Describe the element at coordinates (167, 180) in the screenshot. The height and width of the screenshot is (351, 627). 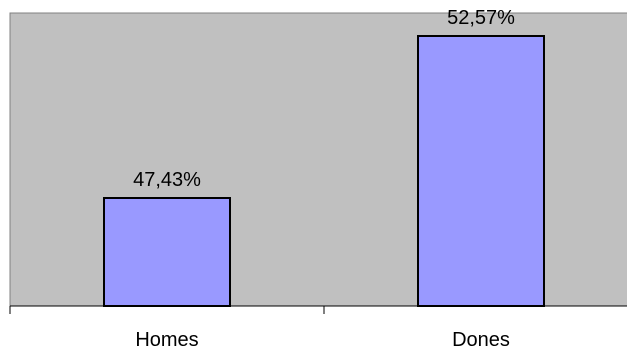
I see `data-label-homes: 47,43%` at that location.